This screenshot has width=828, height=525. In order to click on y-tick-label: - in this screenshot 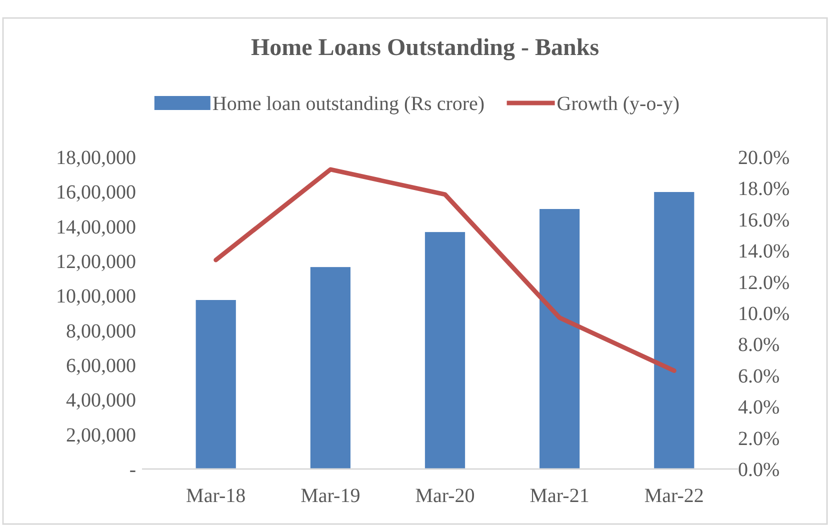, I will do `click(132, 470)`.